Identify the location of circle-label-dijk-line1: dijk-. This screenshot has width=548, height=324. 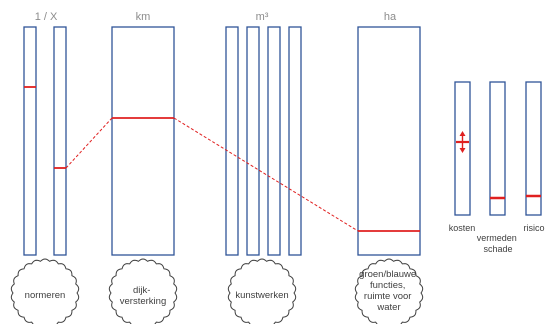
(141, 290).